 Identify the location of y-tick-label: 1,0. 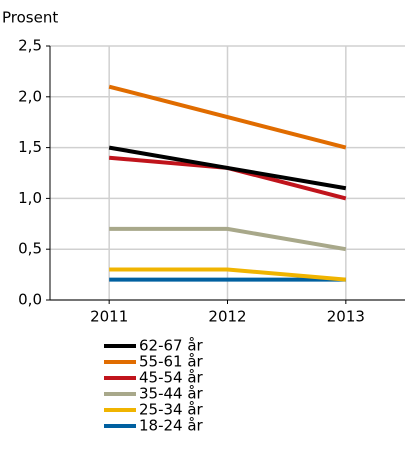
(30, 198).